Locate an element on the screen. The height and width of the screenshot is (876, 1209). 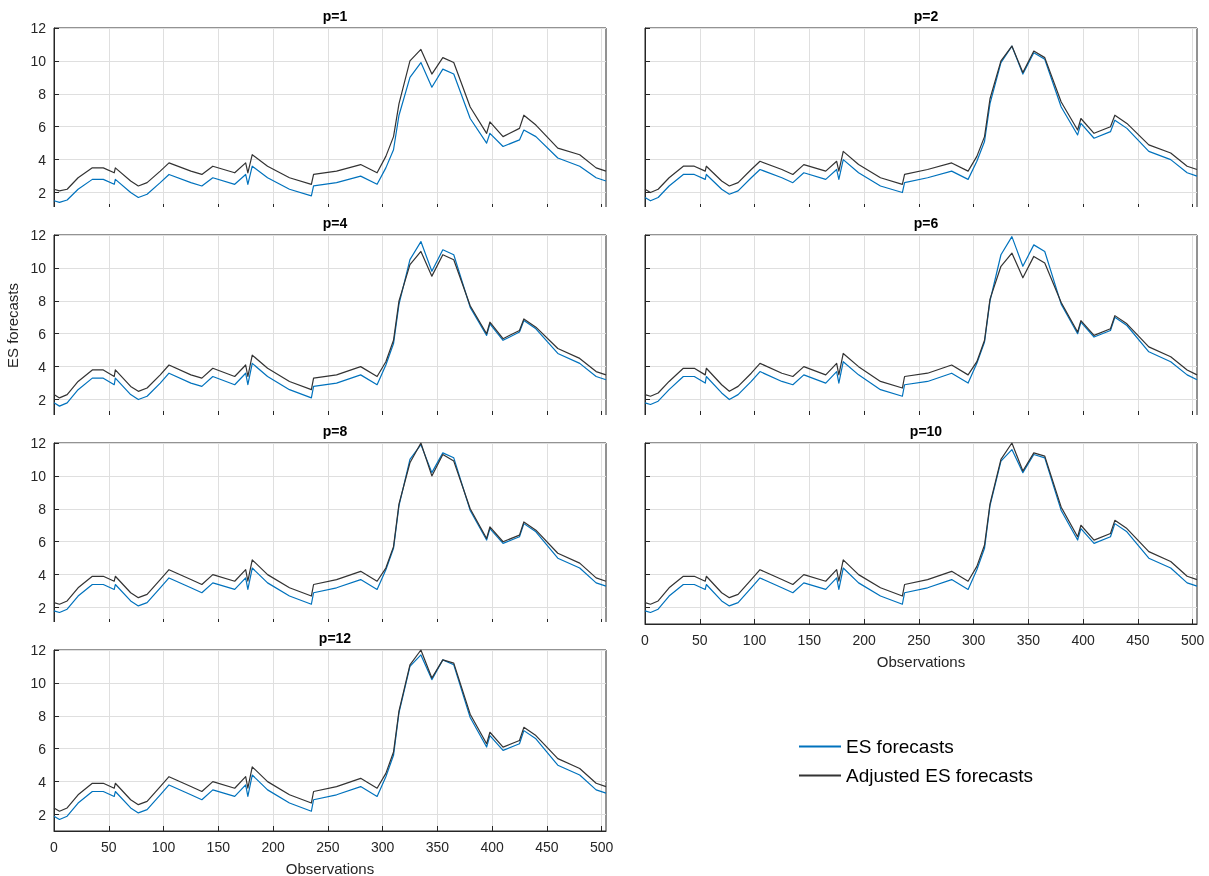
chart-title: p=2 is located at coordinates (926, 16).